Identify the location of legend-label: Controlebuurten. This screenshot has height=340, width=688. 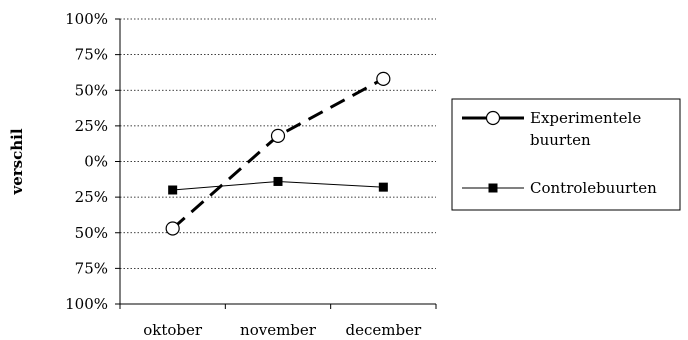
(593, 188).